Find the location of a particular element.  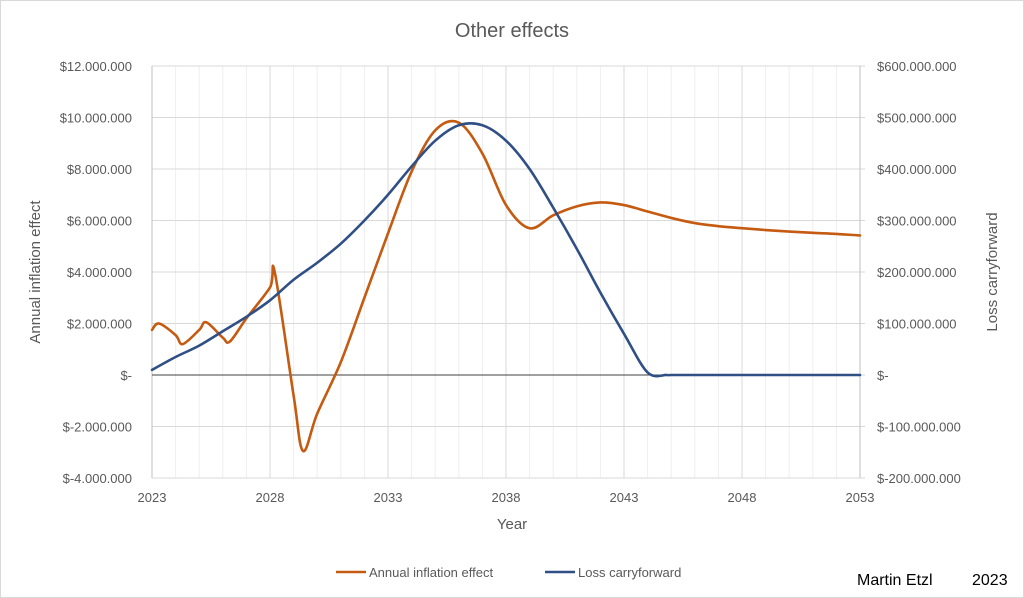

y2-tick-label: $400.000.000 is located at coordinates (917, 169).